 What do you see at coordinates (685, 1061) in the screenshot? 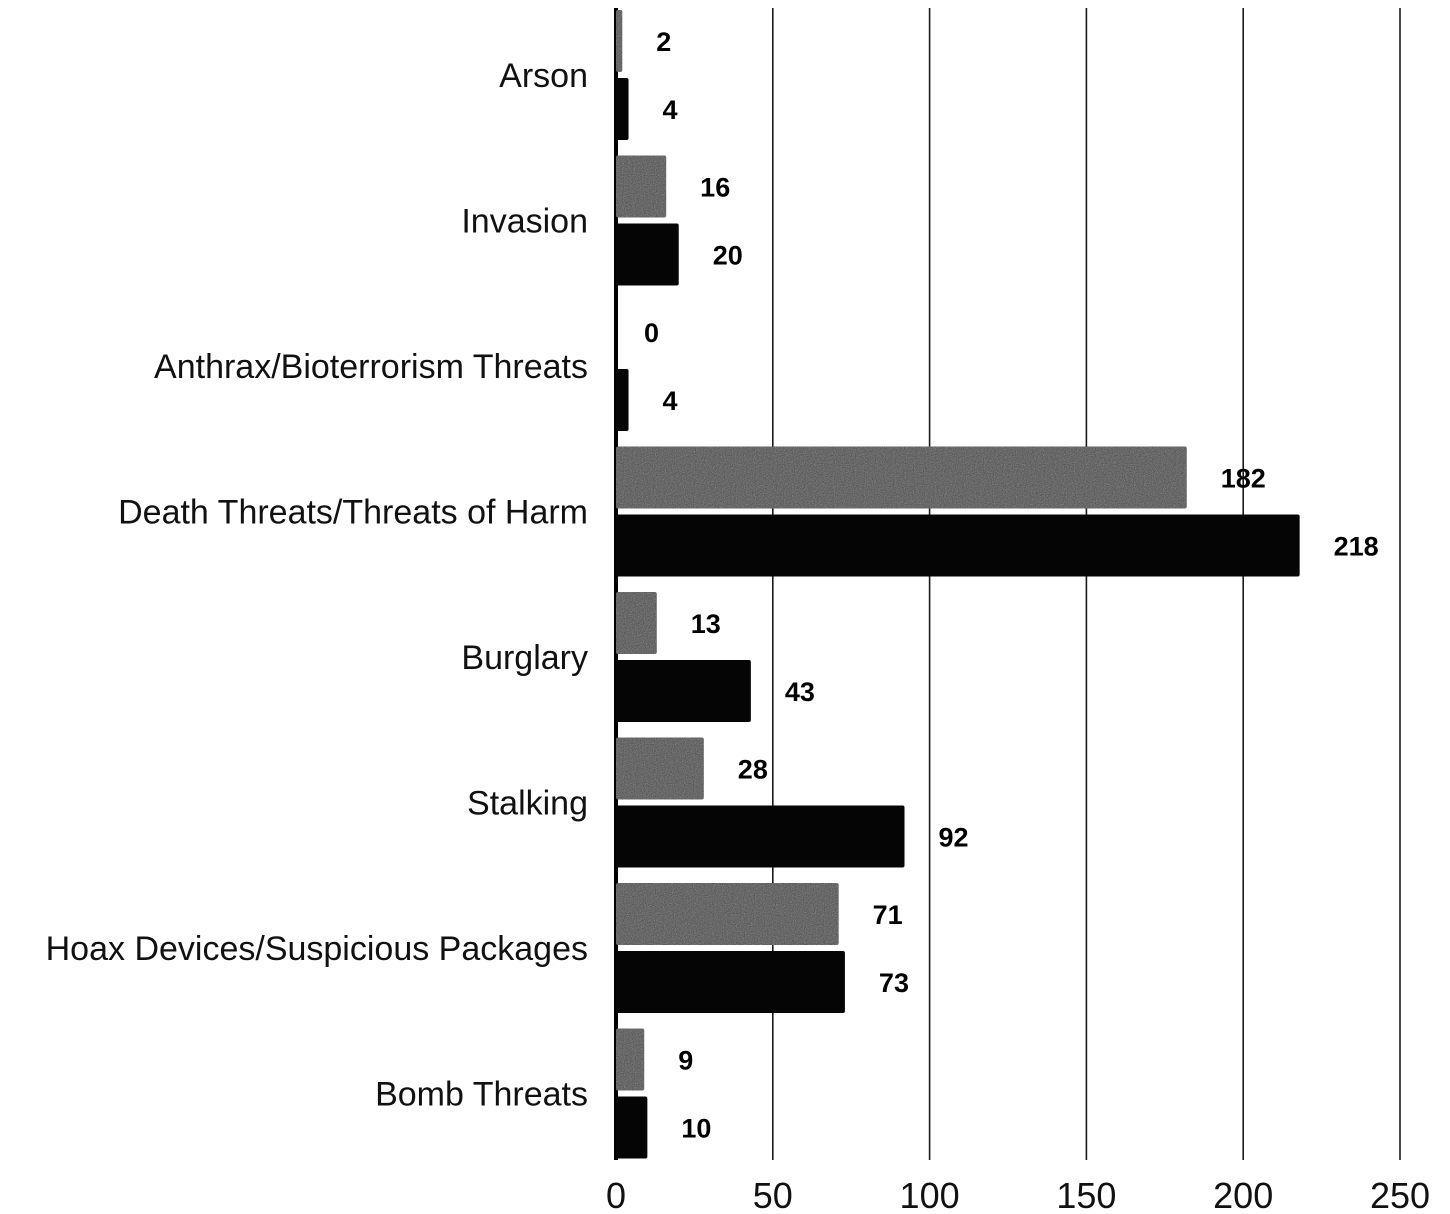
I see `data-label-bomb-threats-series-1: 9` at bounding box center [685, 1061].